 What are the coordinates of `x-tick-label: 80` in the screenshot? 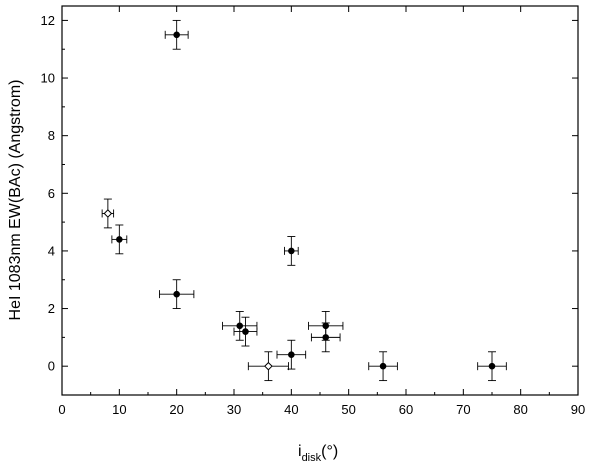 It's located at (520, 409).